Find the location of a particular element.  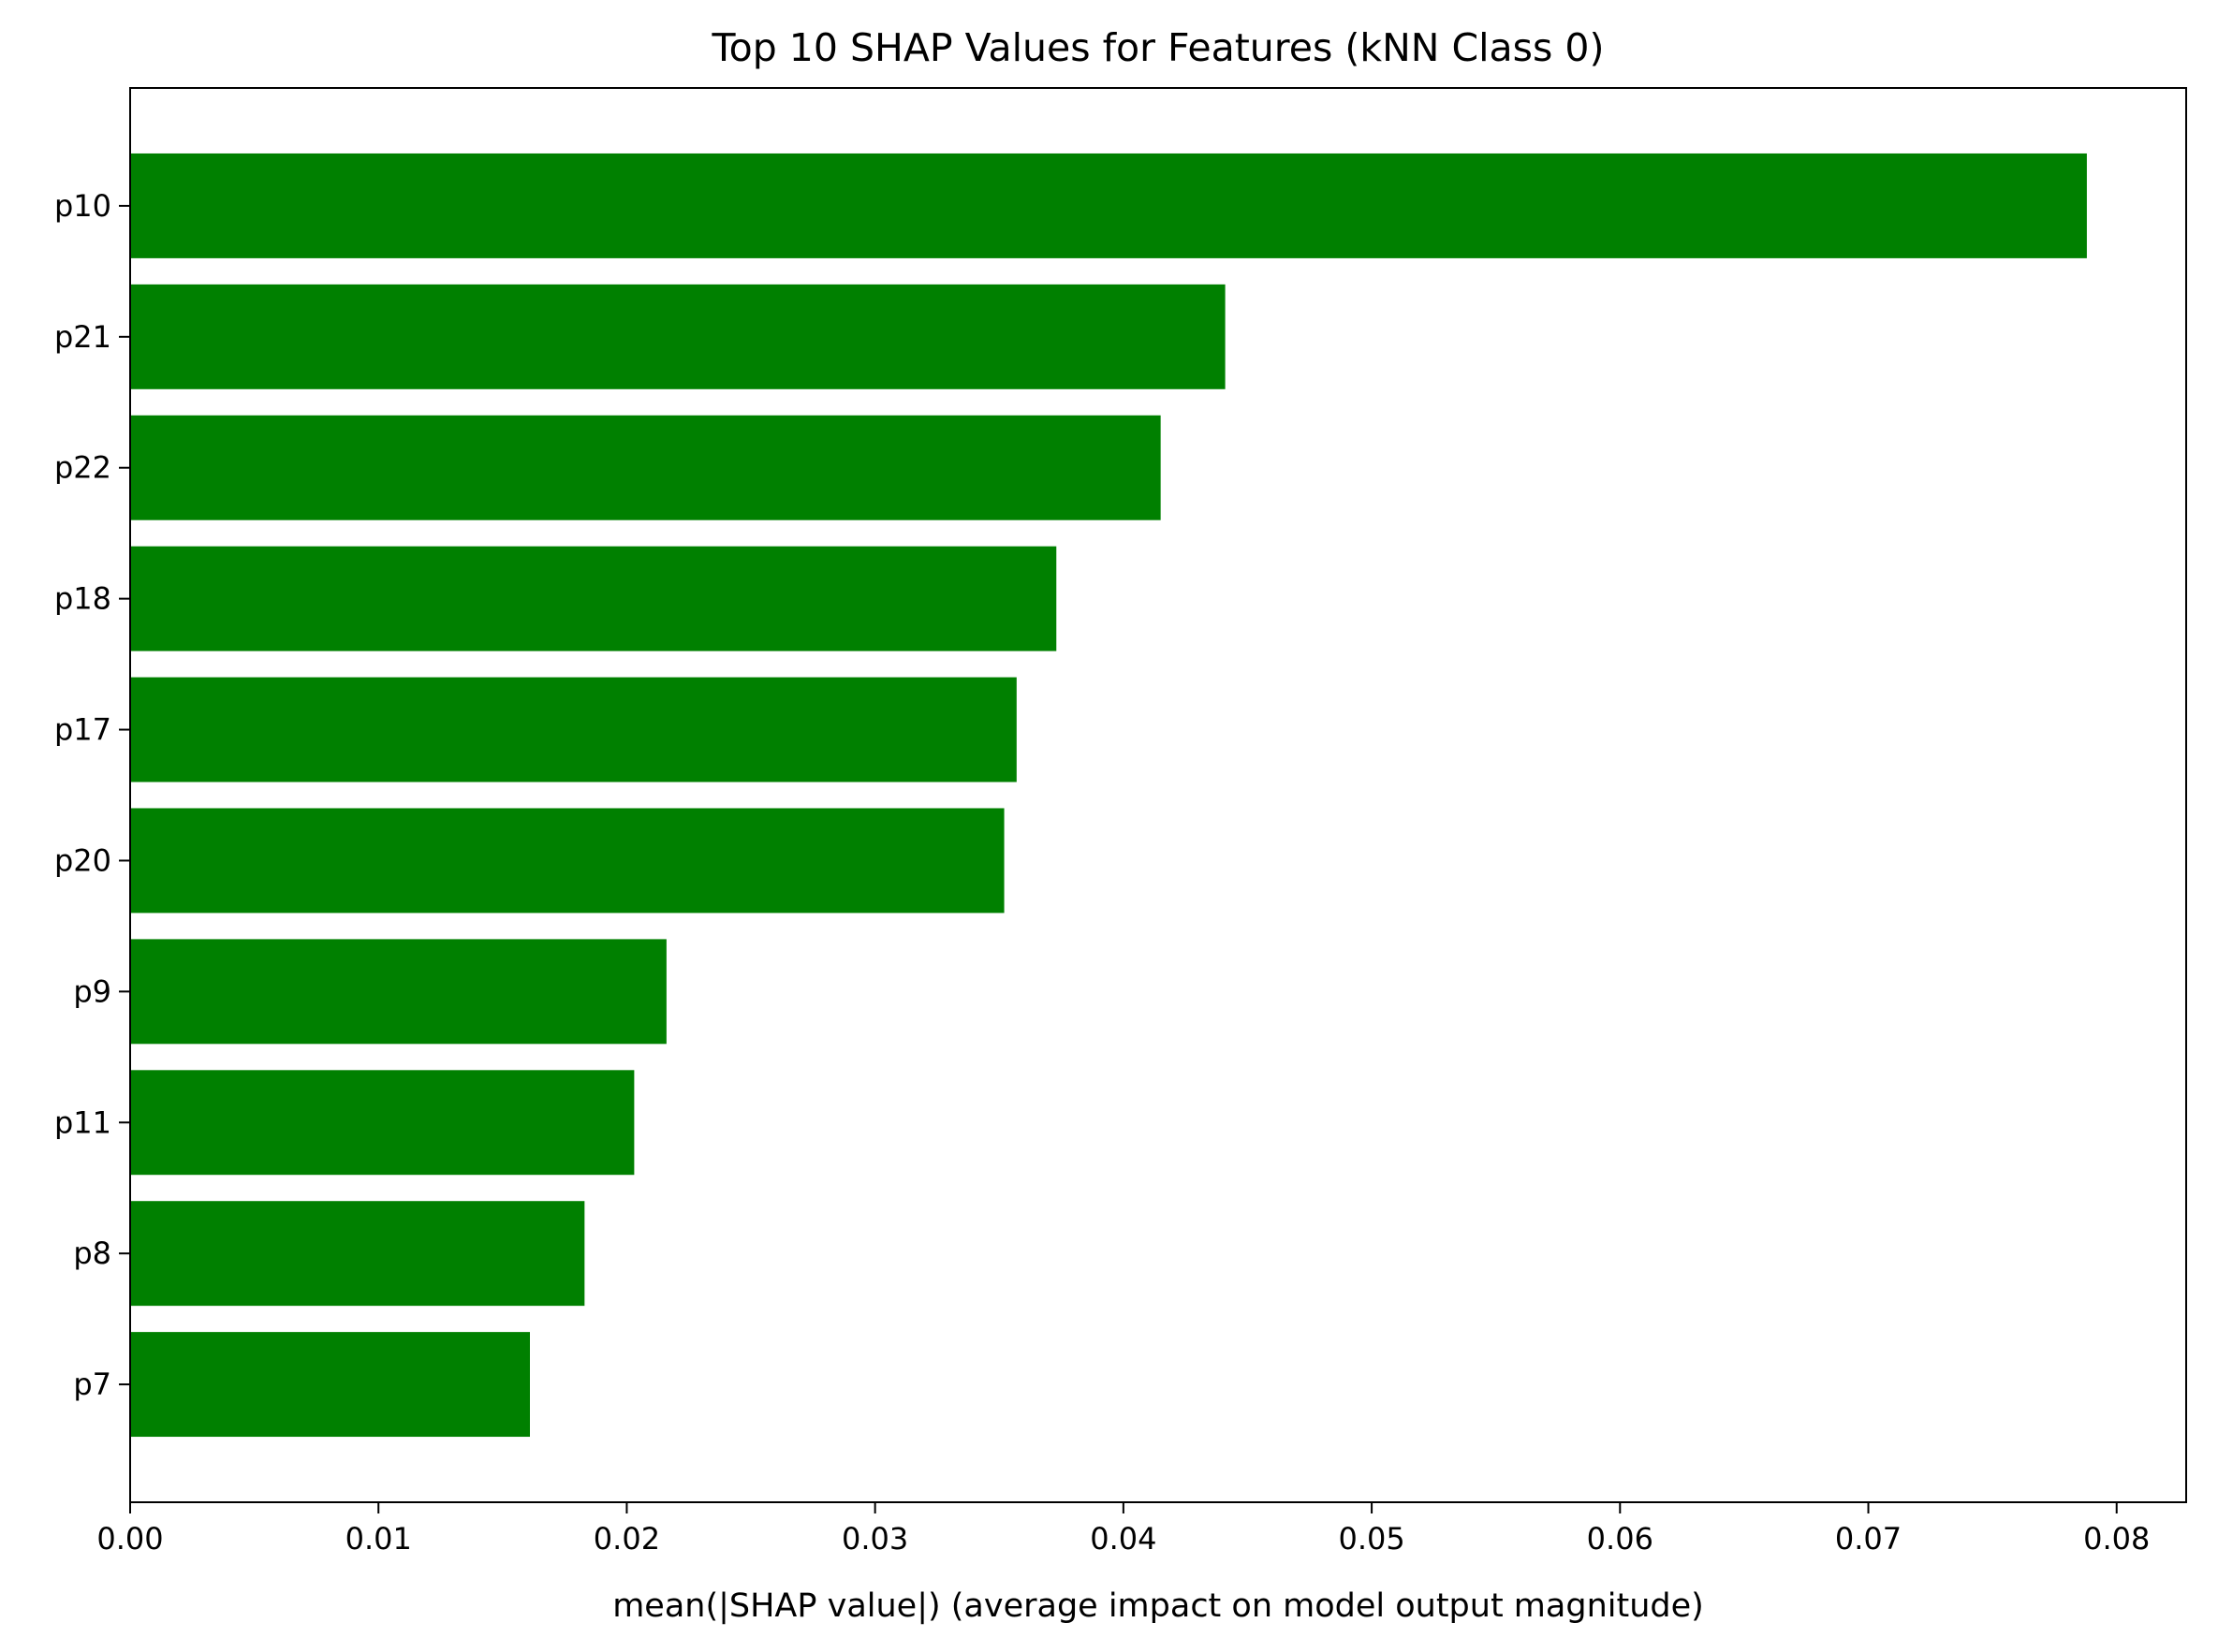

y-tick-label-p8: p8 is located at coordinates (92, 1253).